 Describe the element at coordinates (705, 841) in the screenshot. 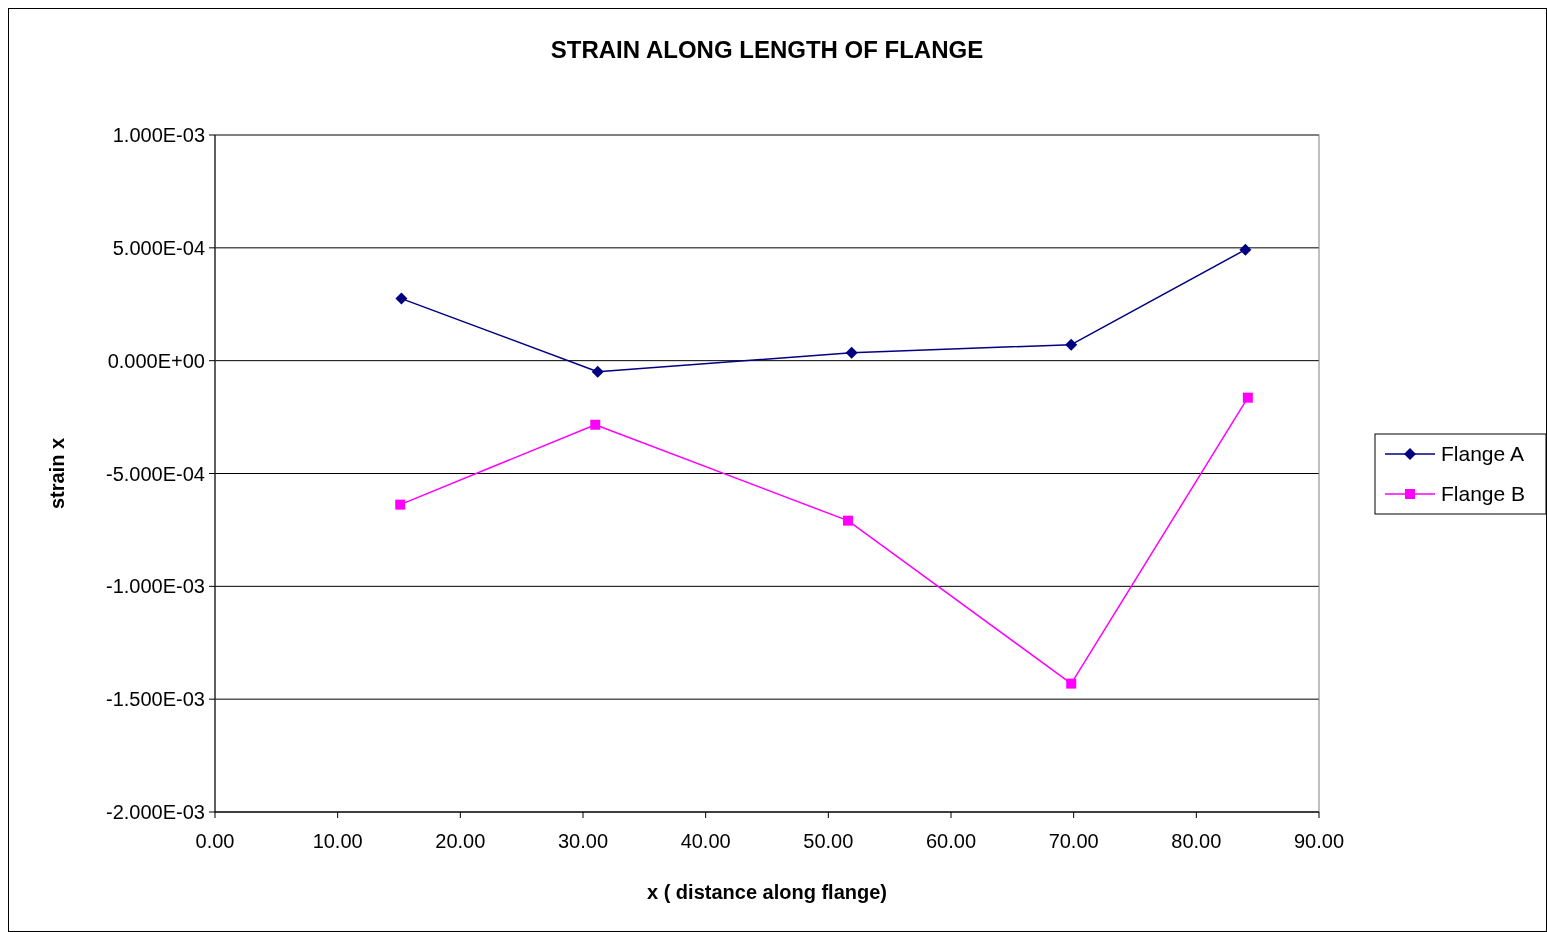

I see `x-tick-label: 40.00` at that location.